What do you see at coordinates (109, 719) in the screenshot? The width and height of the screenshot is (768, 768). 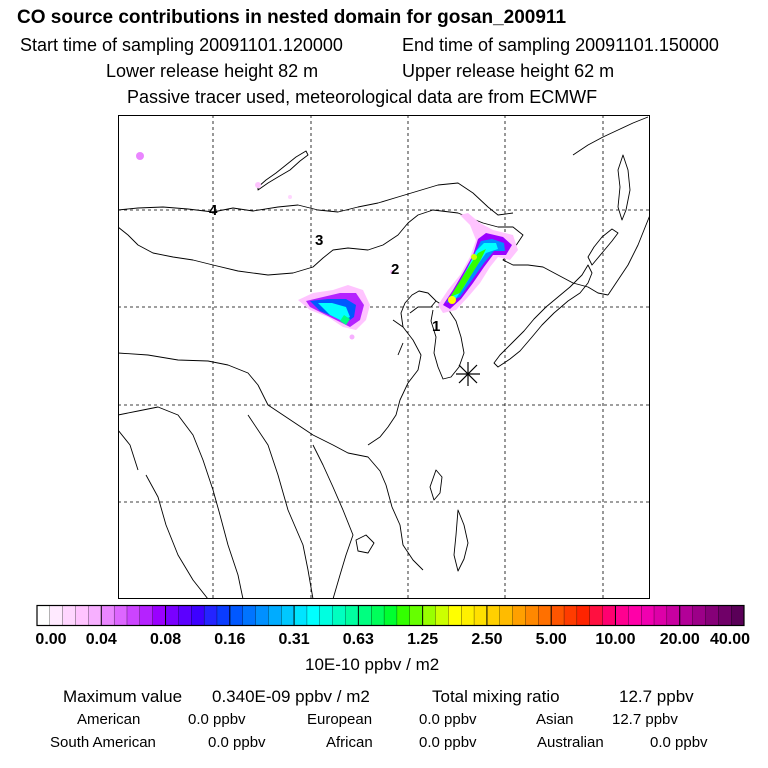 I see `region-name-american: American` at bounding box center [109, 719].